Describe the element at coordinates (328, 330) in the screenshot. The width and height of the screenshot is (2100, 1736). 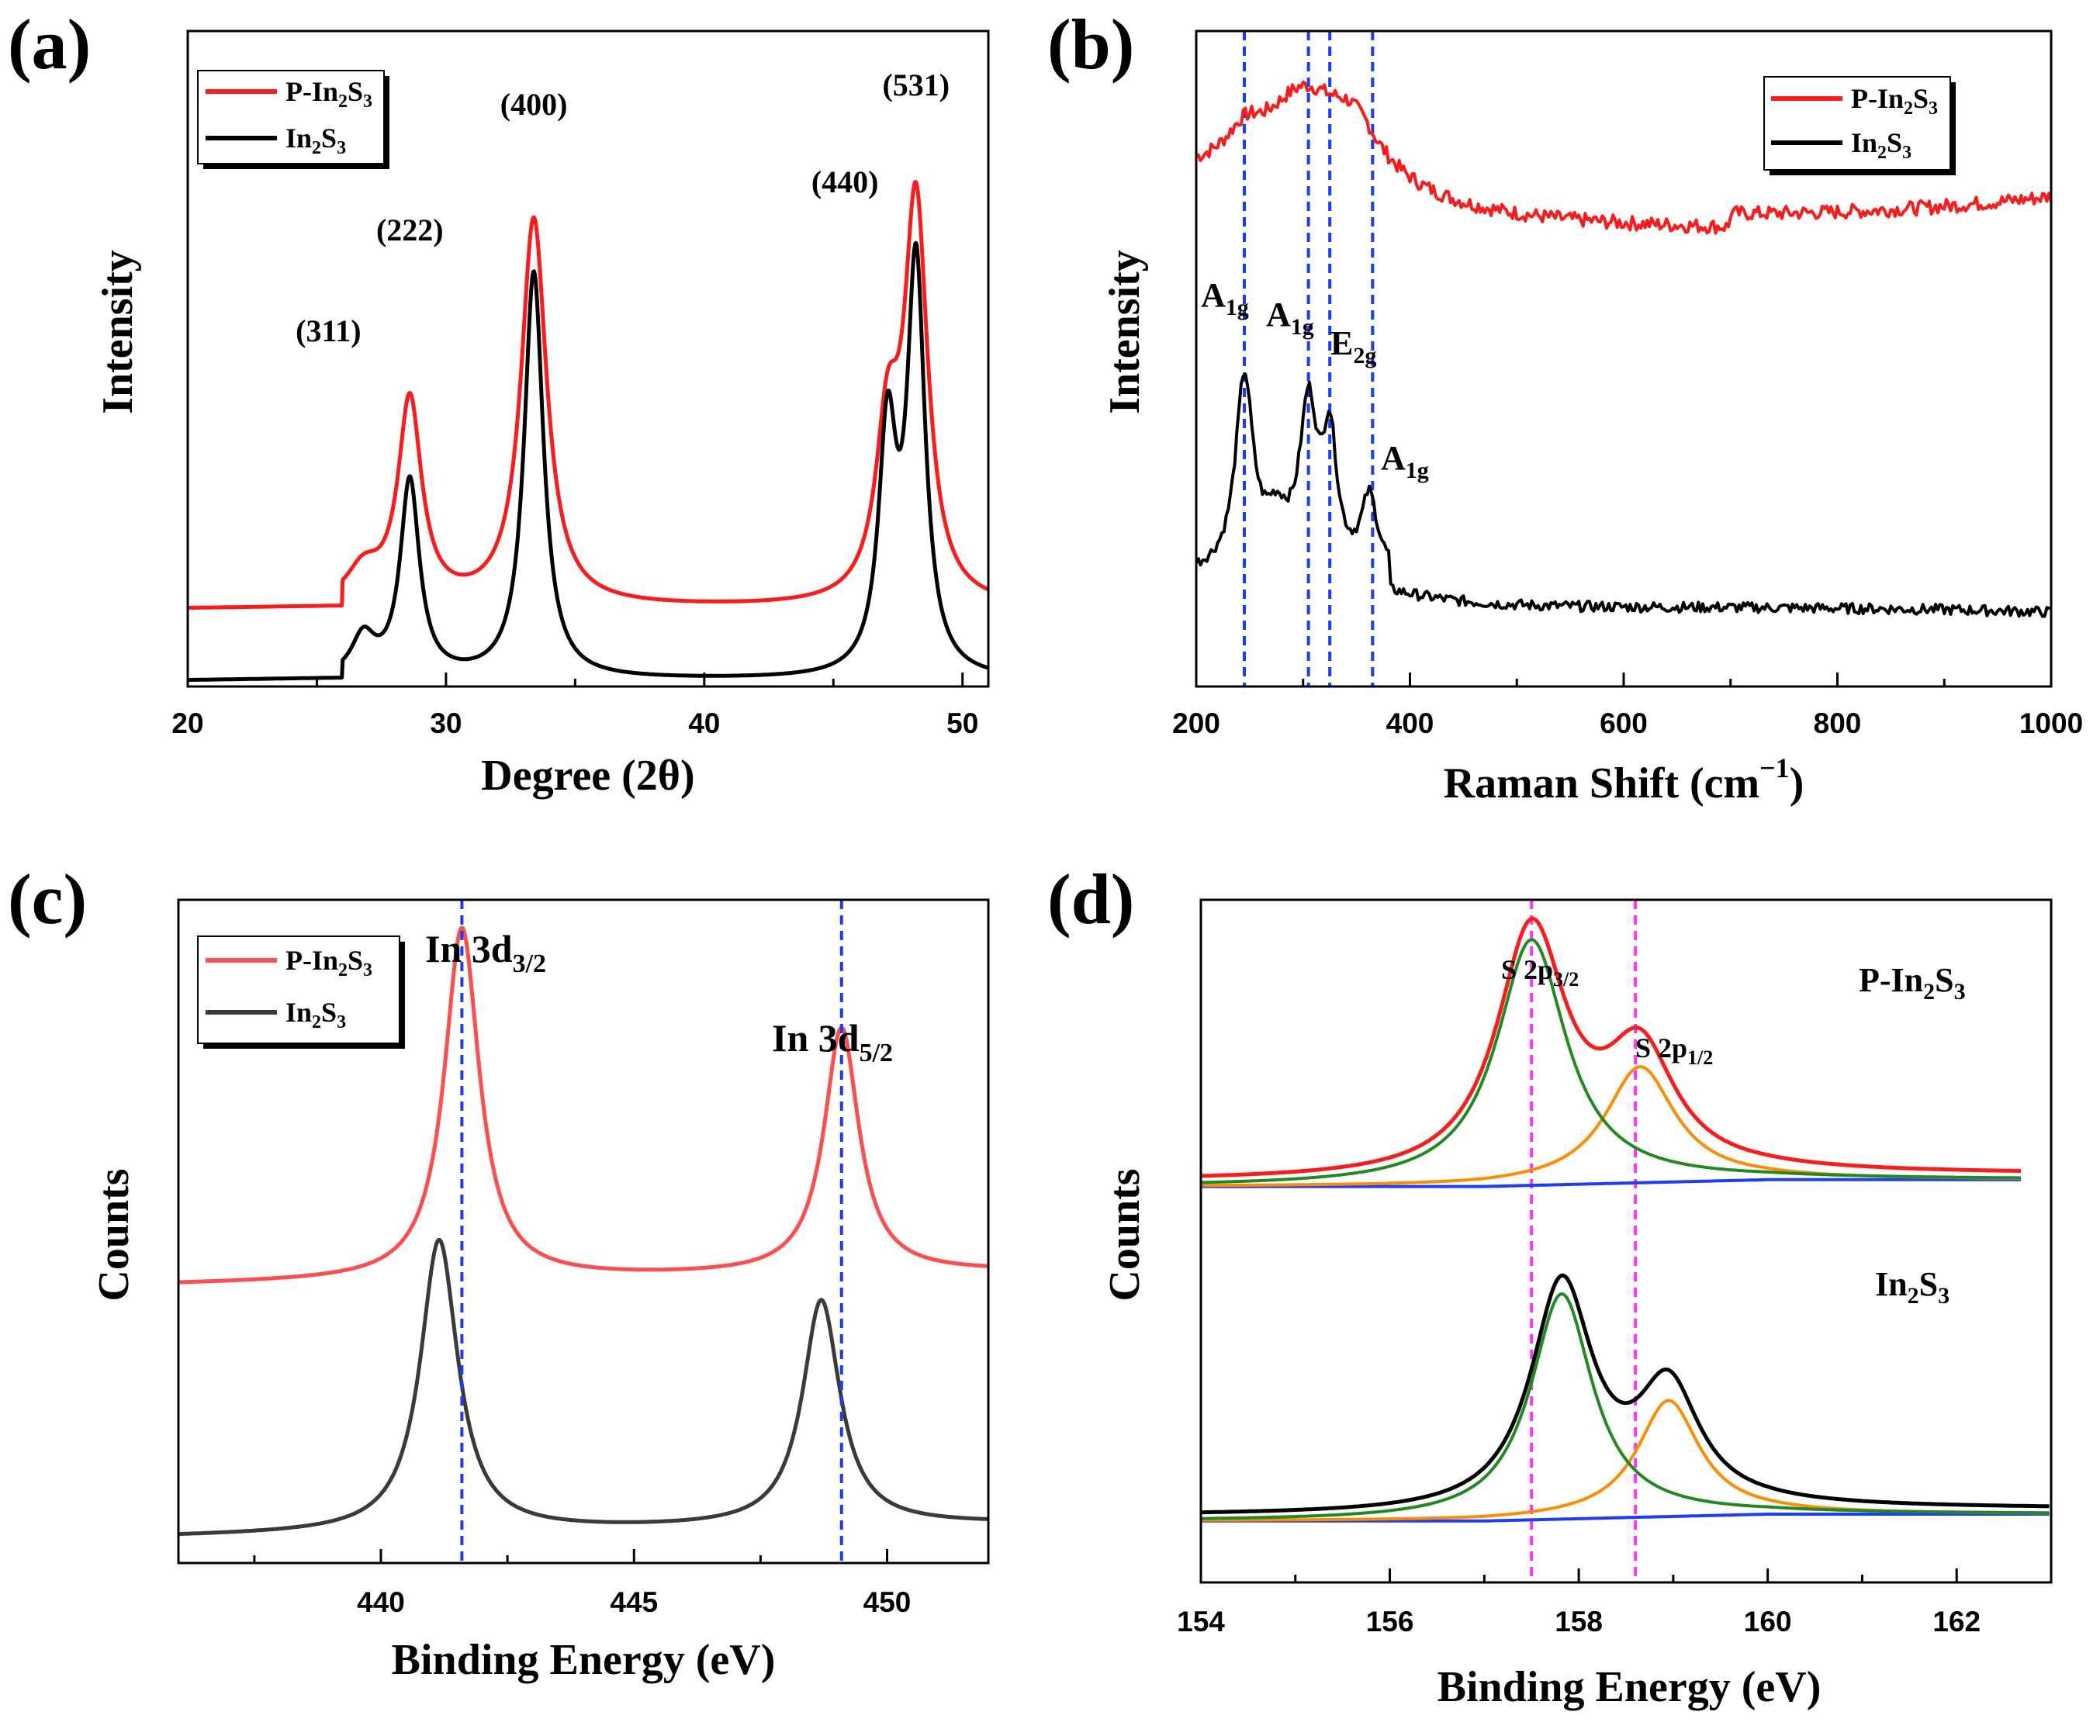
I see `peak-label-a-311: (311)` at that location.